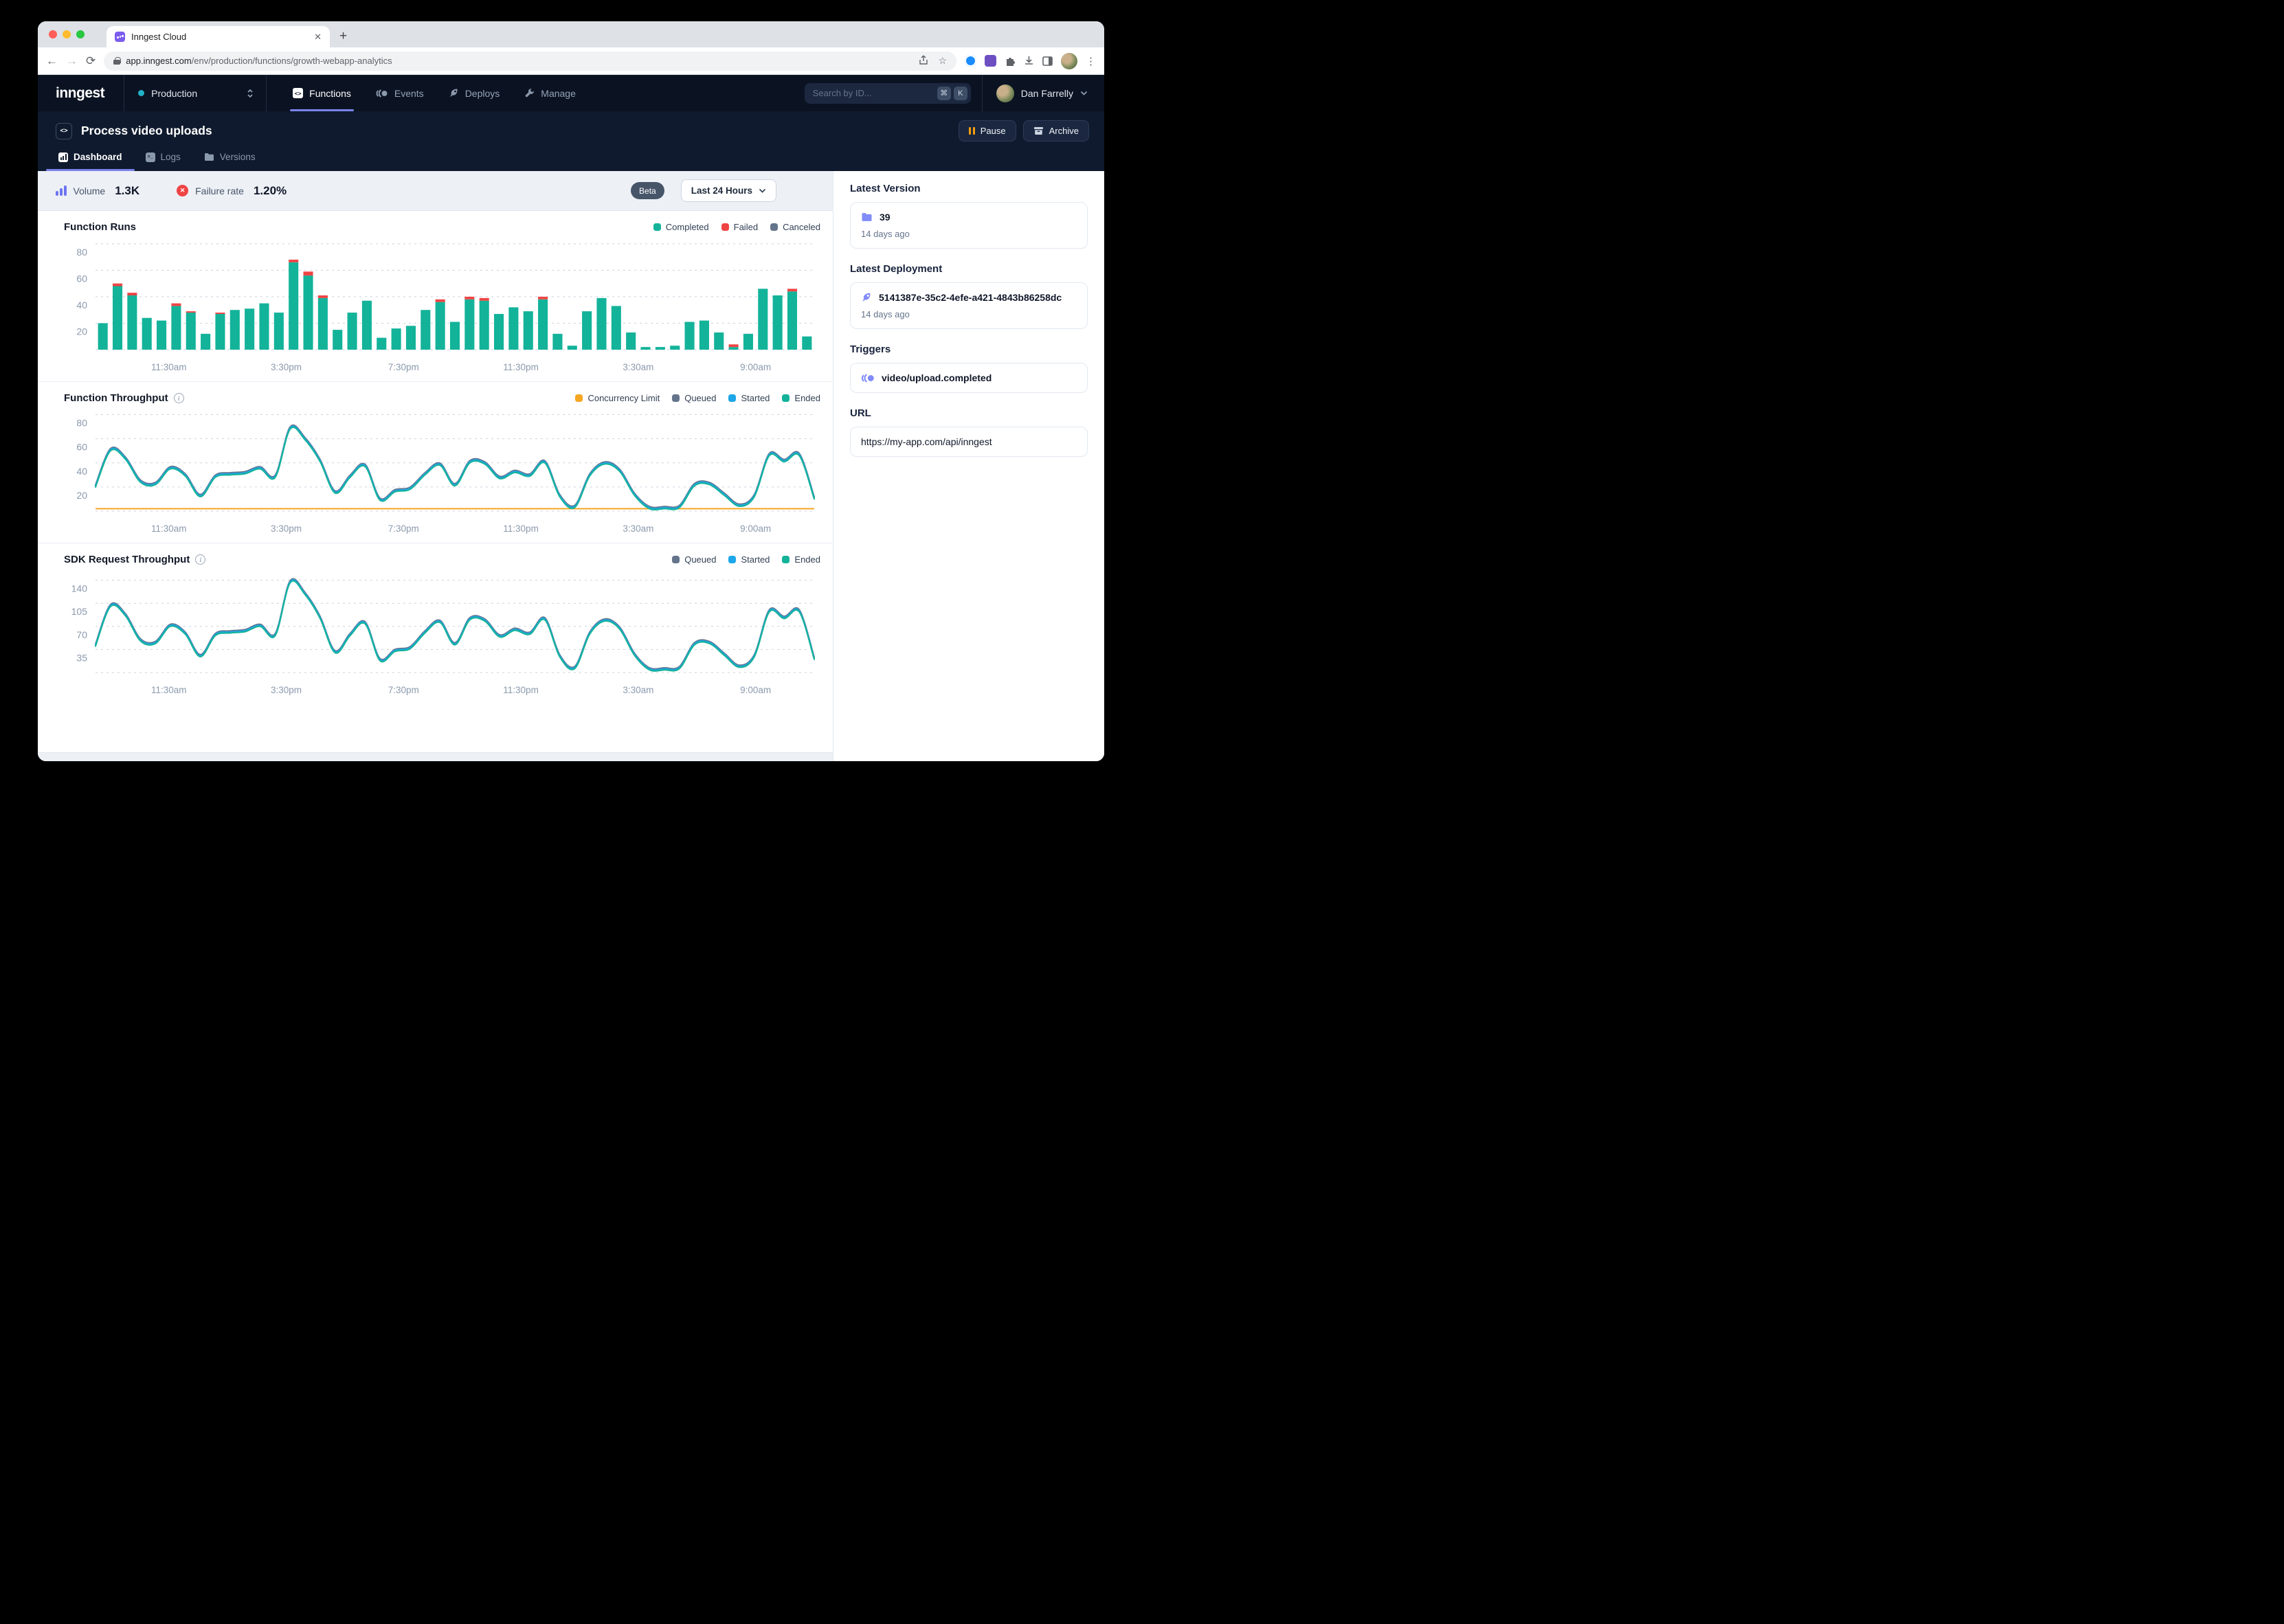  Describe the element at coordinates (80, 92) in the screenshot. I see `inngest-logo: inngest` at that location.